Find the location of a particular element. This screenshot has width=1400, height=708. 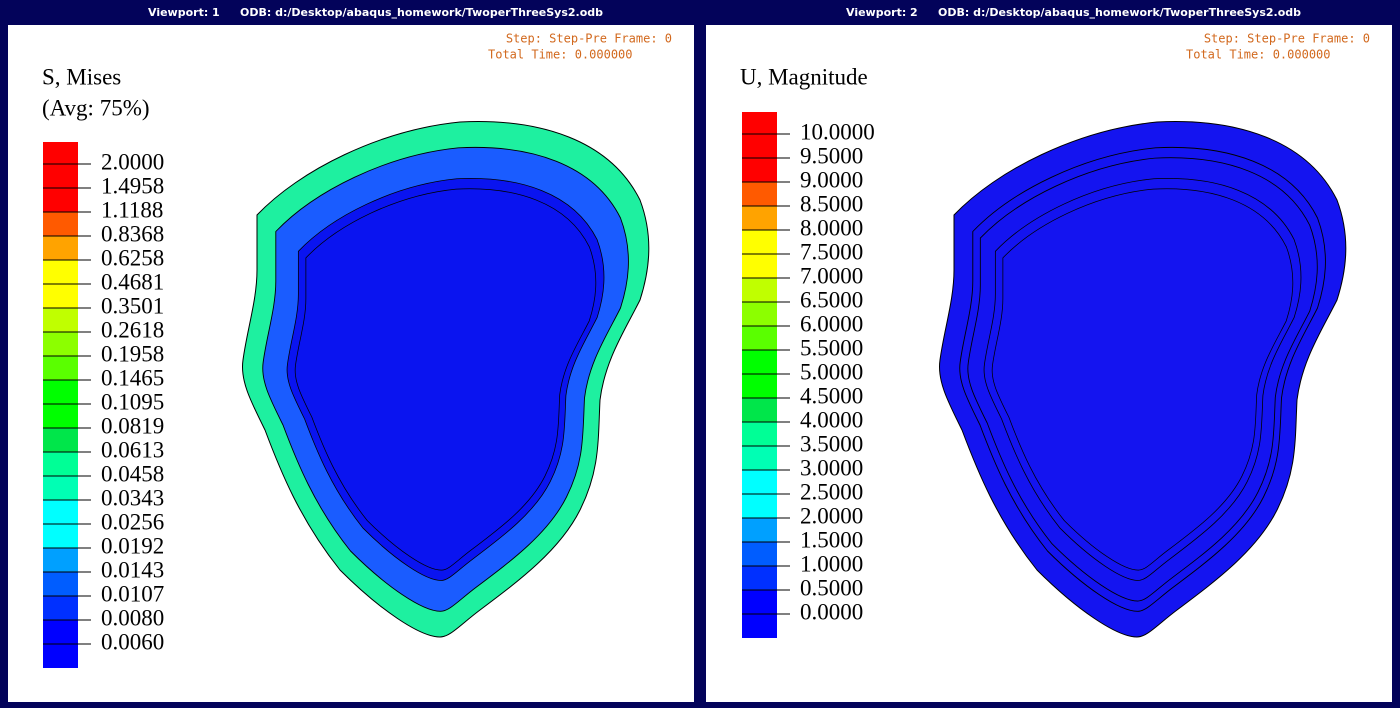

legend-label: 0.1465 is located at coordinates (132, 377).